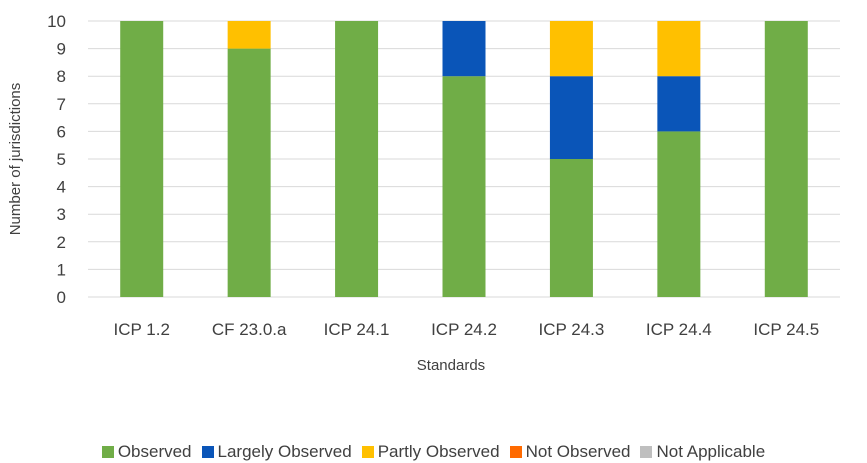  I want to click on x-tick-label: ICP 24.4, so click(679, 329).